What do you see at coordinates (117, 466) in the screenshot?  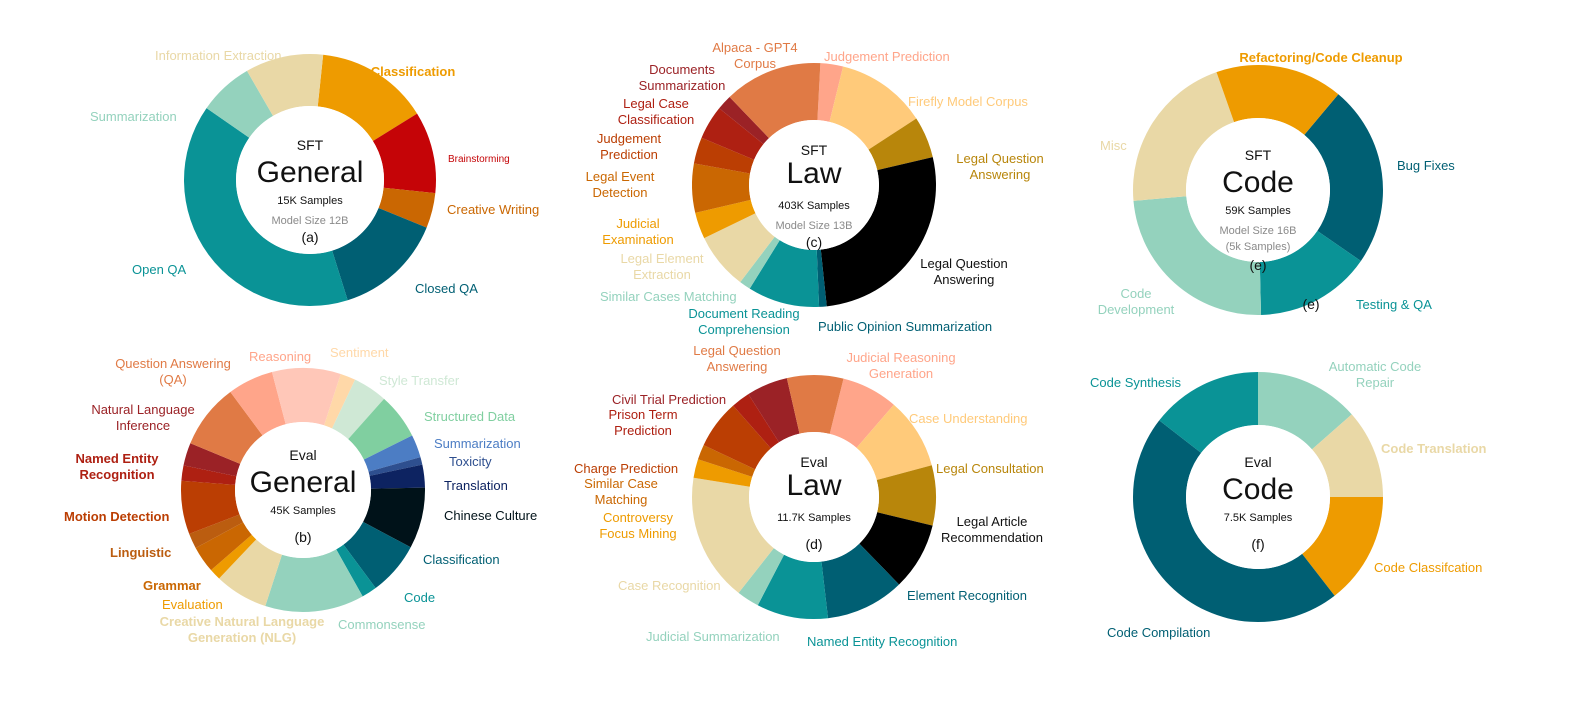 I see `slice-label-b-15: Named Entity Recognition` at bounding box center [117, 466].